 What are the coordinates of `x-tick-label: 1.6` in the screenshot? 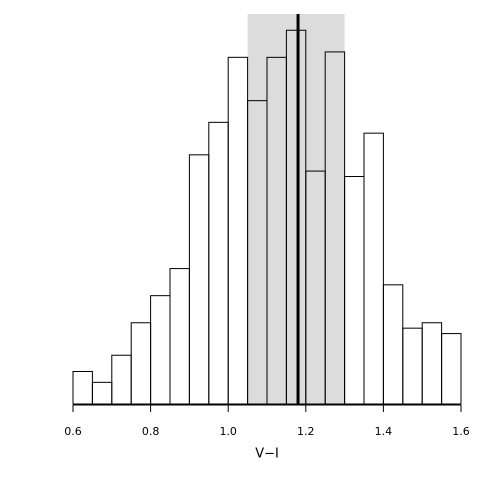 It's located at (461, 431).